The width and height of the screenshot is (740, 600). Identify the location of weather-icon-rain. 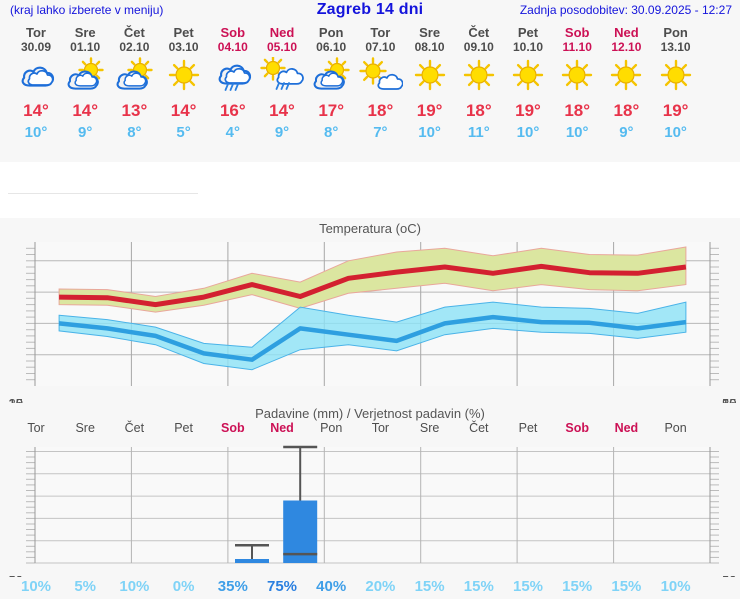
(233, 77).